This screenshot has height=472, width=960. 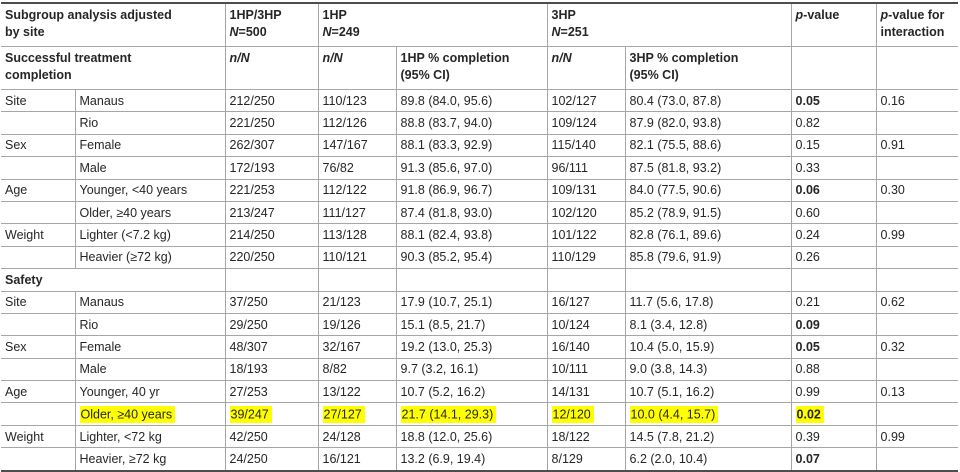 I want to click on p-interaction-cell-text: 0.99, so click(x=892, y=235).